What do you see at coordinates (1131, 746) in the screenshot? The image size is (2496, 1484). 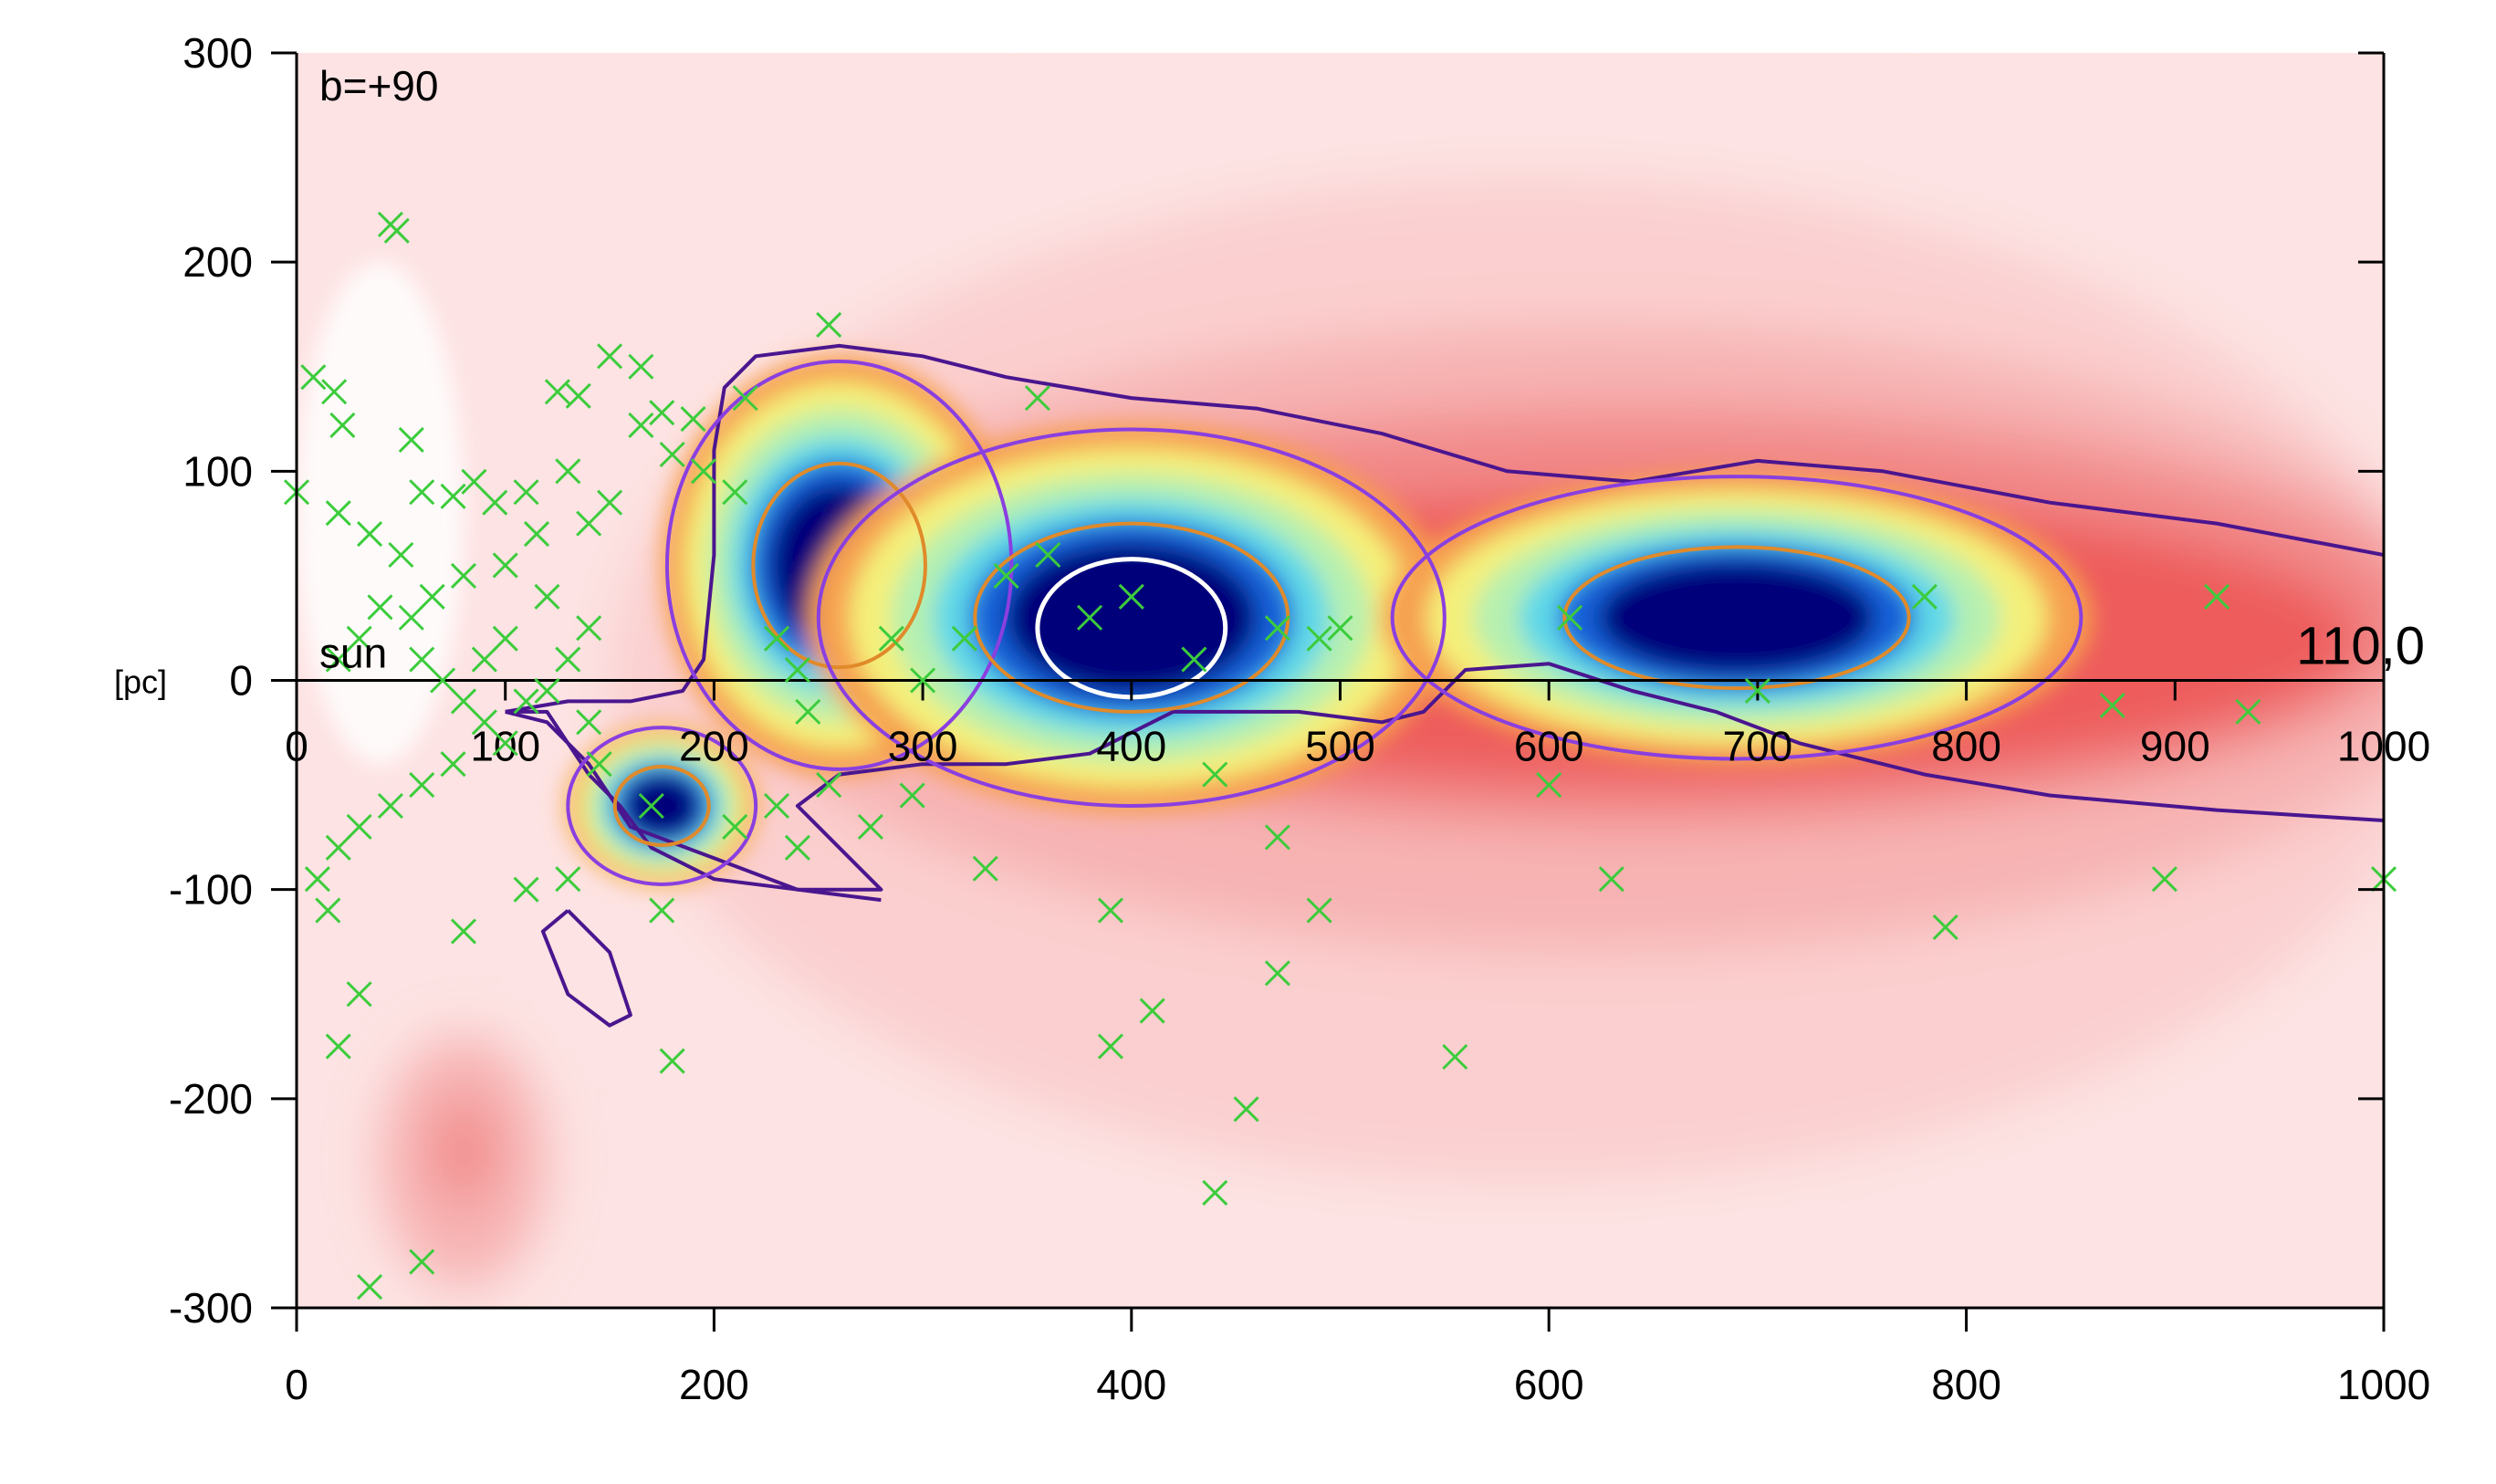 I see `inner-tick-label-400: 400` at bounding box center [1131, 746].